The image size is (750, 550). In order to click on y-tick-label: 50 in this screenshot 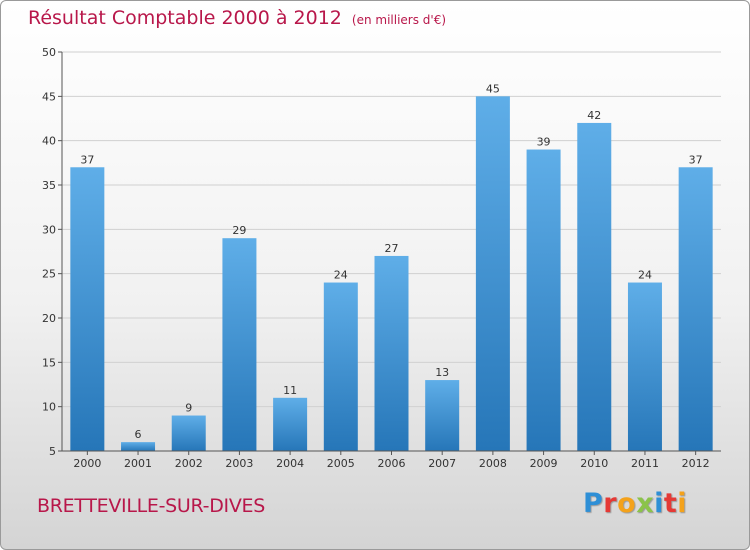, I will do `click(49, 52)`.